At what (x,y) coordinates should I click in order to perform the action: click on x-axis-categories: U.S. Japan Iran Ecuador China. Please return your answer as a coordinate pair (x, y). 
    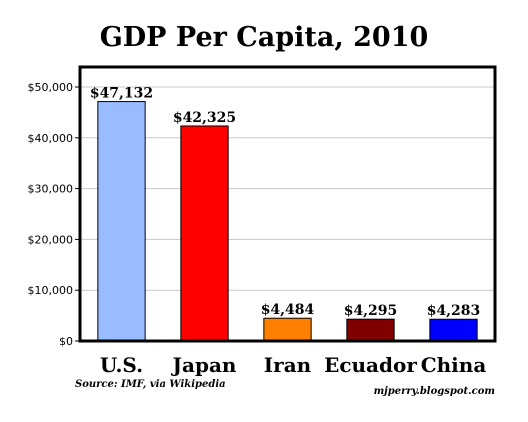
    Looking at the image, I should click on (293, 365).